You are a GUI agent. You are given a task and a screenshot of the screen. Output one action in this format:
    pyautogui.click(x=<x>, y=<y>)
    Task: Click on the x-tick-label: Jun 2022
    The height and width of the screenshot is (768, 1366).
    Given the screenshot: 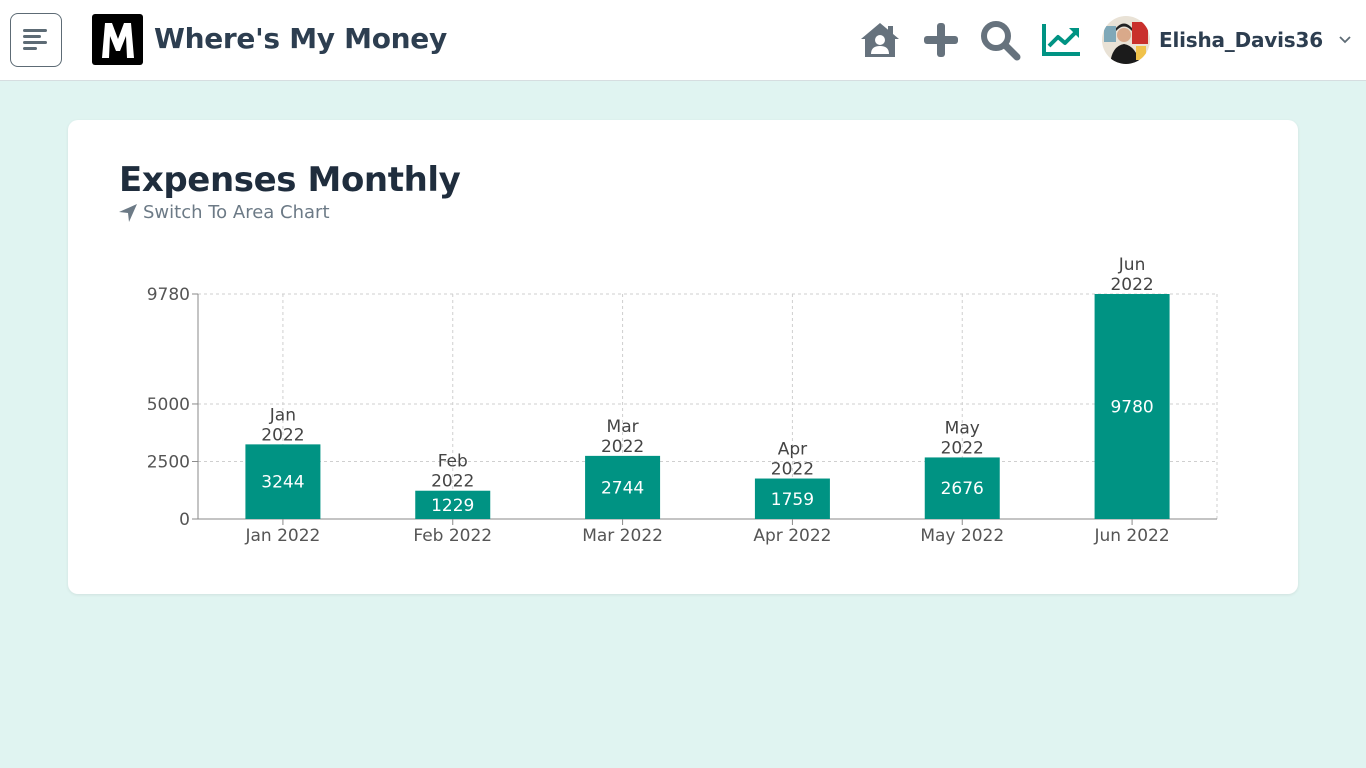 What is the action you would take?
    pyautogui.click(x=1131, y=536)
    